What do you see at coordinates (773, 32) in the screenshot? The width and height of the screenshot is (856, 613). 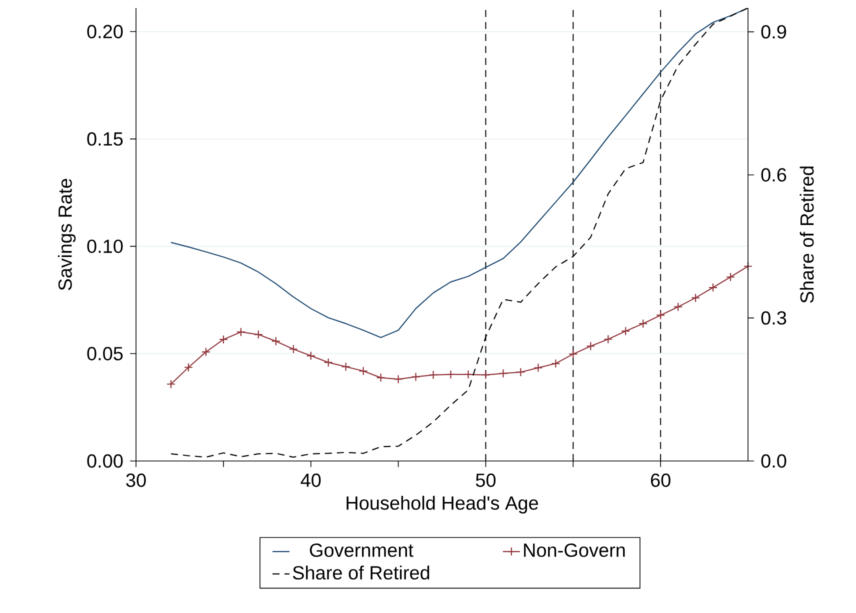 I see `y2-tick-label: 0.9` at bounding box center [773, 32].